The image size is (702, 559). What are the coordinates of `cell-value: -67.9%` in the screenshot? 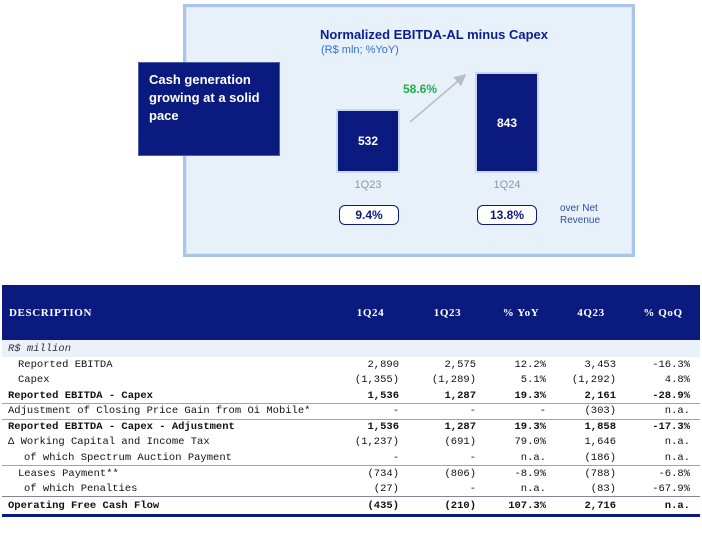 It's located at (671, 488).